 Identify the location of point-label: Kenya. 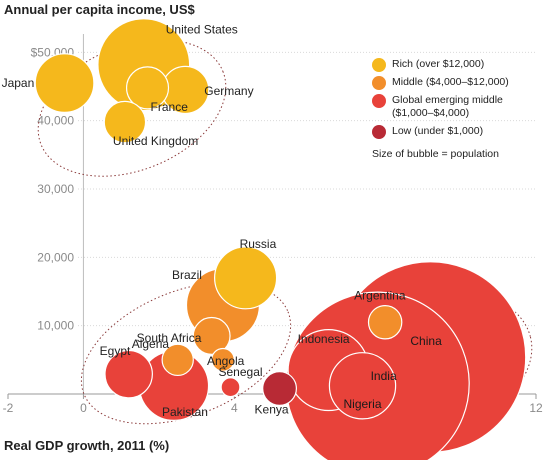
(272, 410).